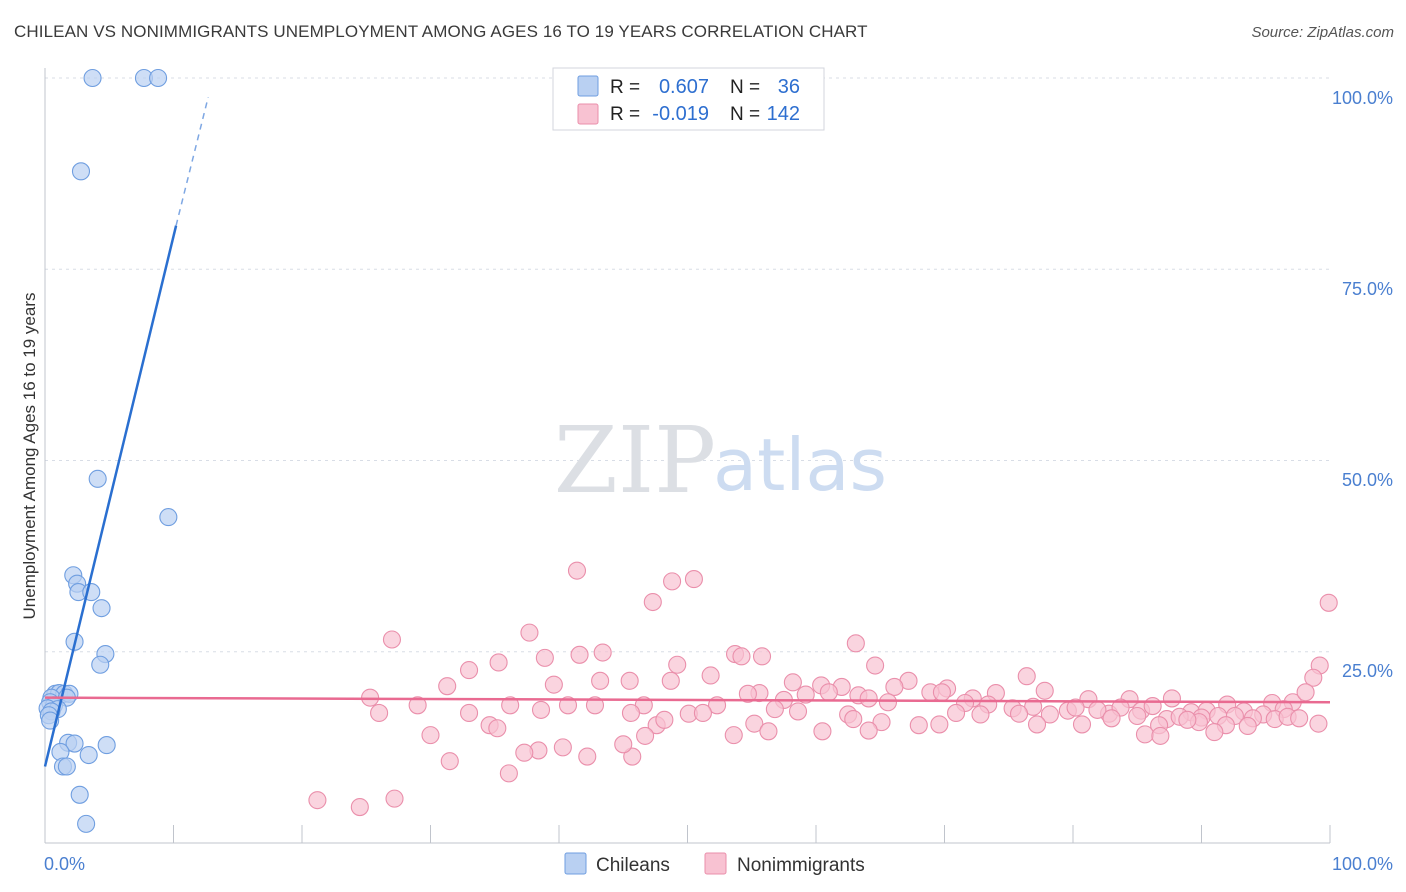  What do you see at coordinates (783, 114) in the screenshot?
I see `legend-n-value: 142` at bounding box center [783, 114].